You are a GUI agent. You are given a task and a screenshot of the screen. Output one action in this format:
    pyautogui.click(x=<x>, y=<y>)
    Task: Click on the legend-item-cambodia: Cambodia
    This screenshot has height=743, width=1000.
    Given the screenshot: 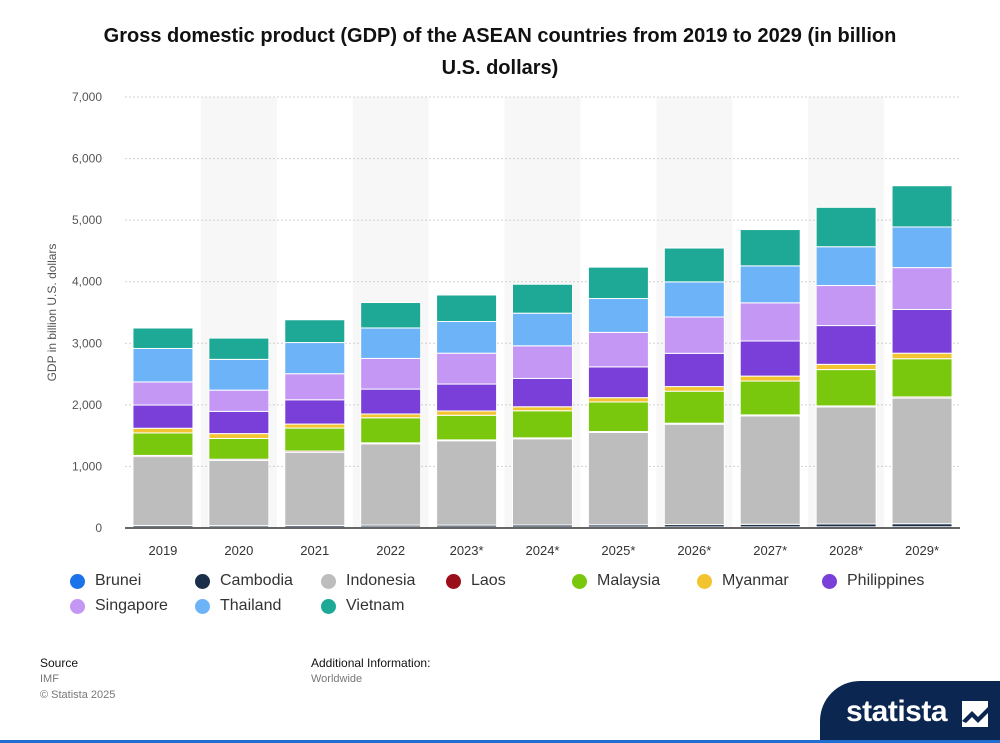 What is the action you would take?
    pyautogui.click(x=244, y=581)
    